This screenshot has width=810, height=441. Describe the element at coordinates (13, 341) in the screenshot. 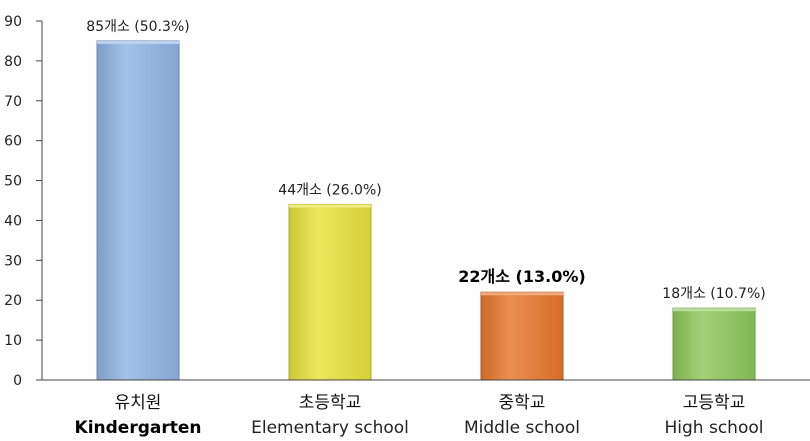

I see `y-tick-label: 10` at that location.